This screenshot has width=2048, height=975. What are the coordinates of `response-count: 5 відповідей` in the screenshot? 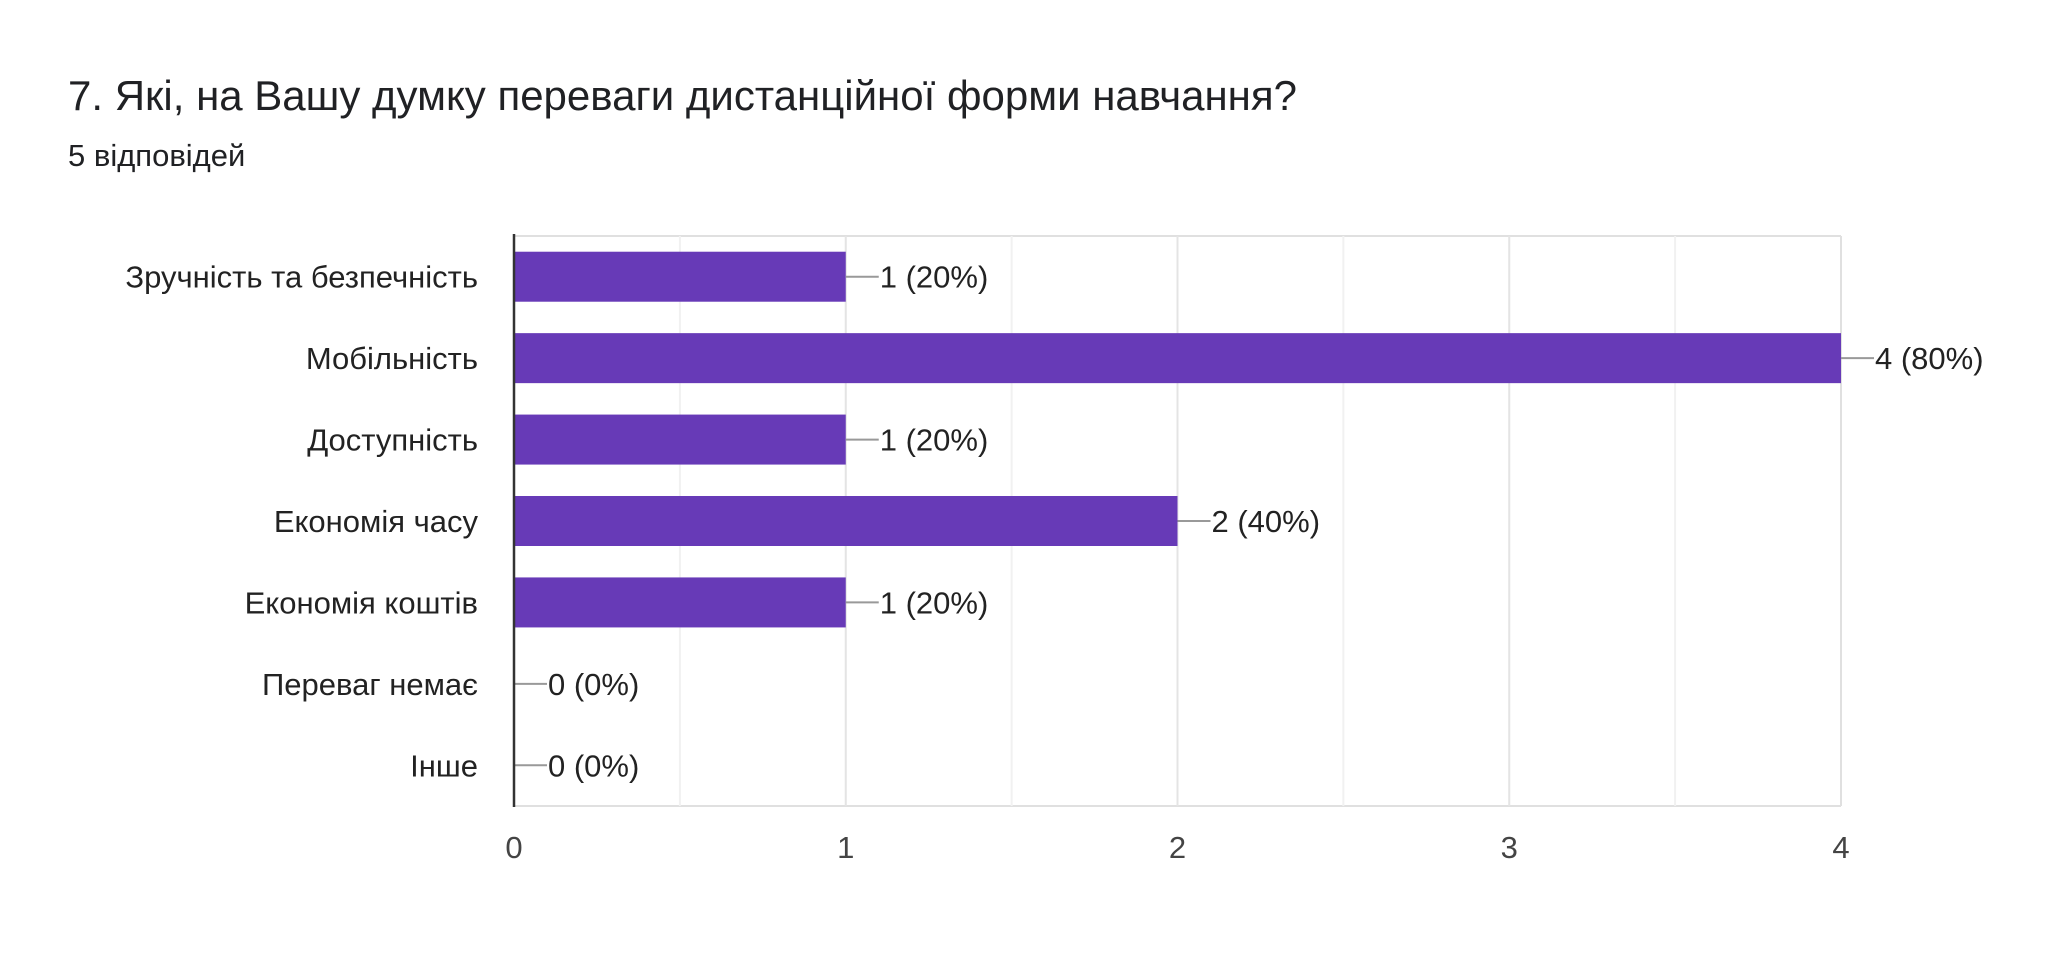 It's located at (157, 155).